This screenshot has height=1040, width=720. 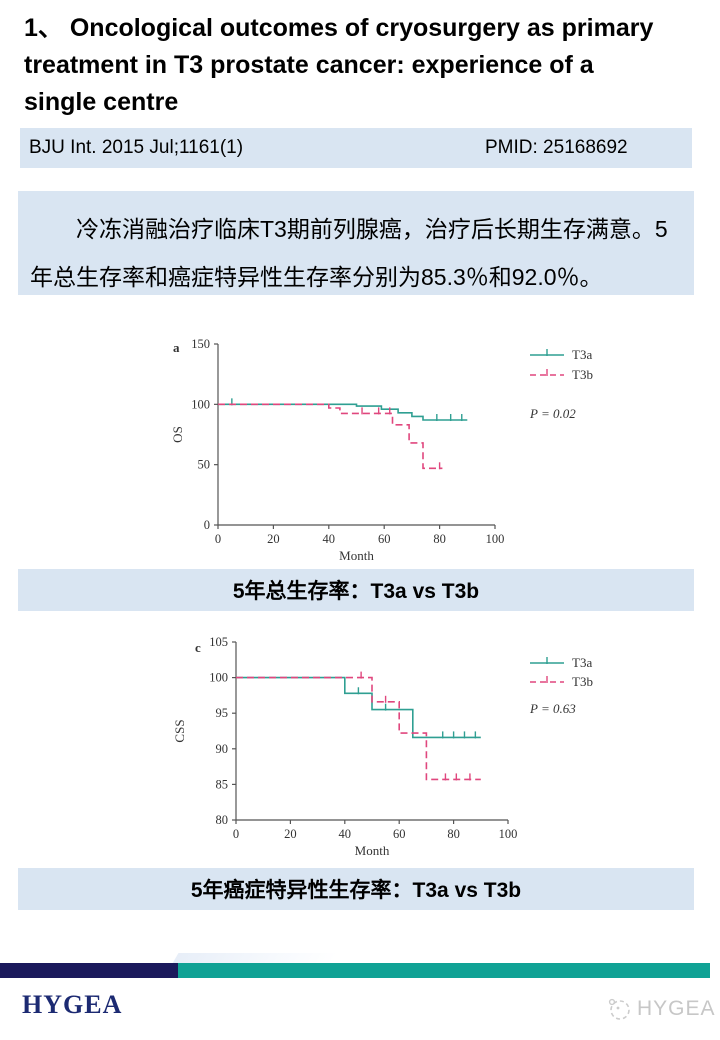 I want to click on hygea-logo: HYGEA, so click(x=72, y=1004).